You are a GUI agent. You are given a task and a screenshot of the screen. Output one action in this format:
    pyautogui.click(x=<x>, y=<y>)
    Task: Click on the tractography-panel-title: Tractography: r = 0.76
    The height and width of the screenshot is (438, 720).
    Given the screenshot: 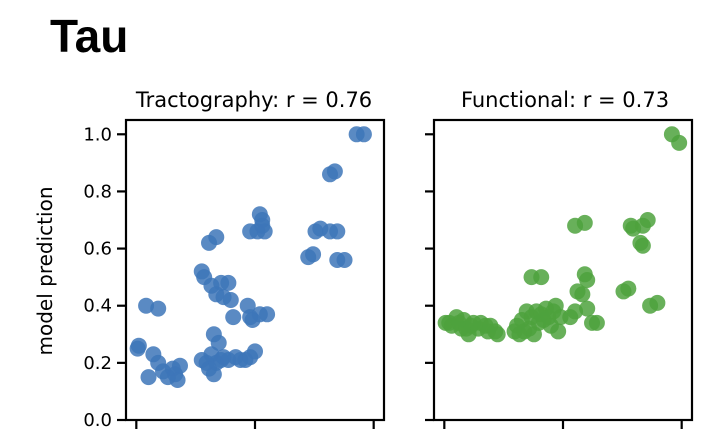 What is the action you would take?
    pyautogui.click(x=253, y=100)
    